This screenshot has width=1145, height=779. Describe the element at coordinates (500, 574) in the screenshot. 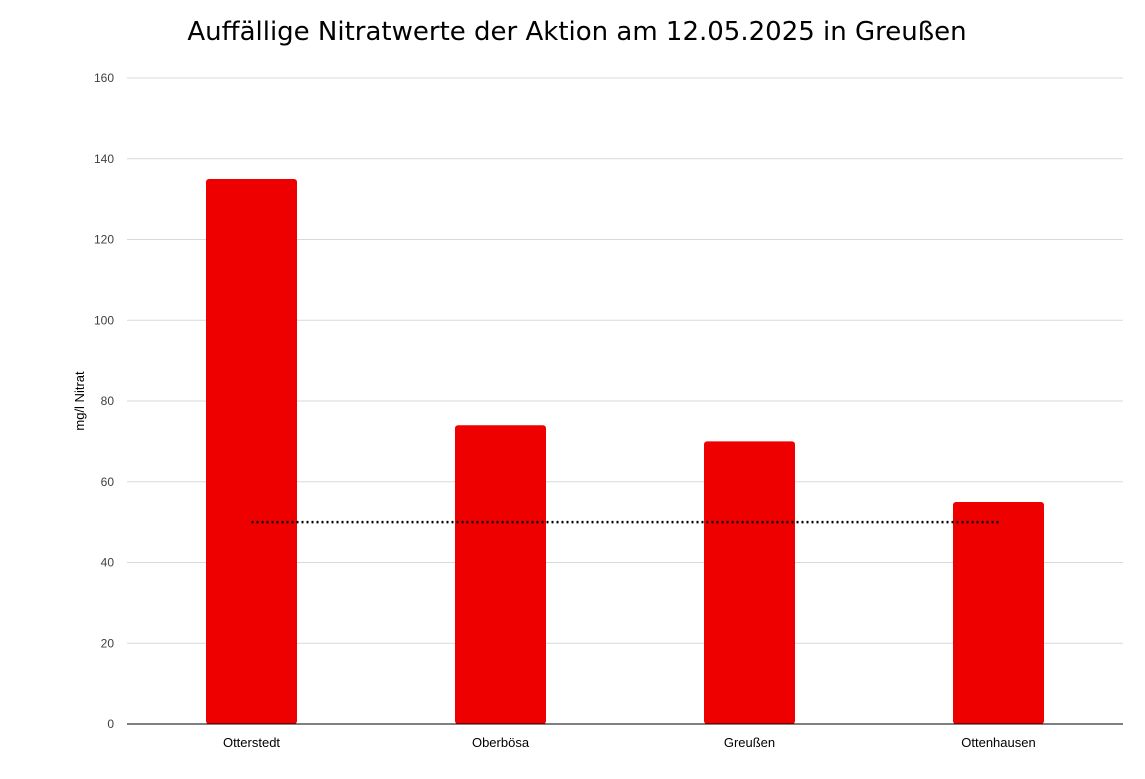

I see `bar-oberbösa` at that location.